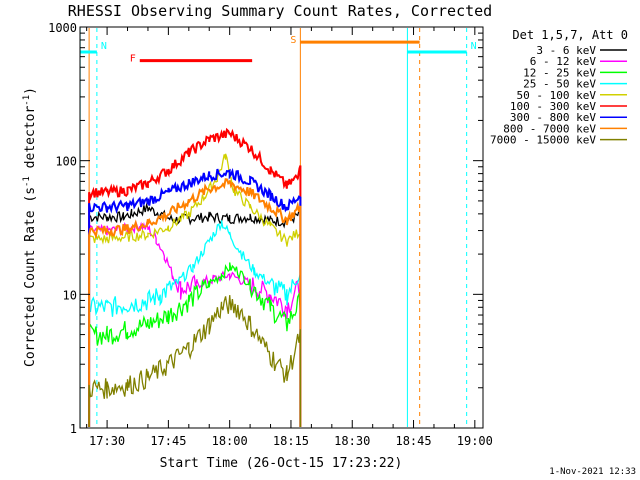 The width and height of the screenshot is (640, 480). I want to click on legend-label: 12 - 25 keV, so click(559, 72).